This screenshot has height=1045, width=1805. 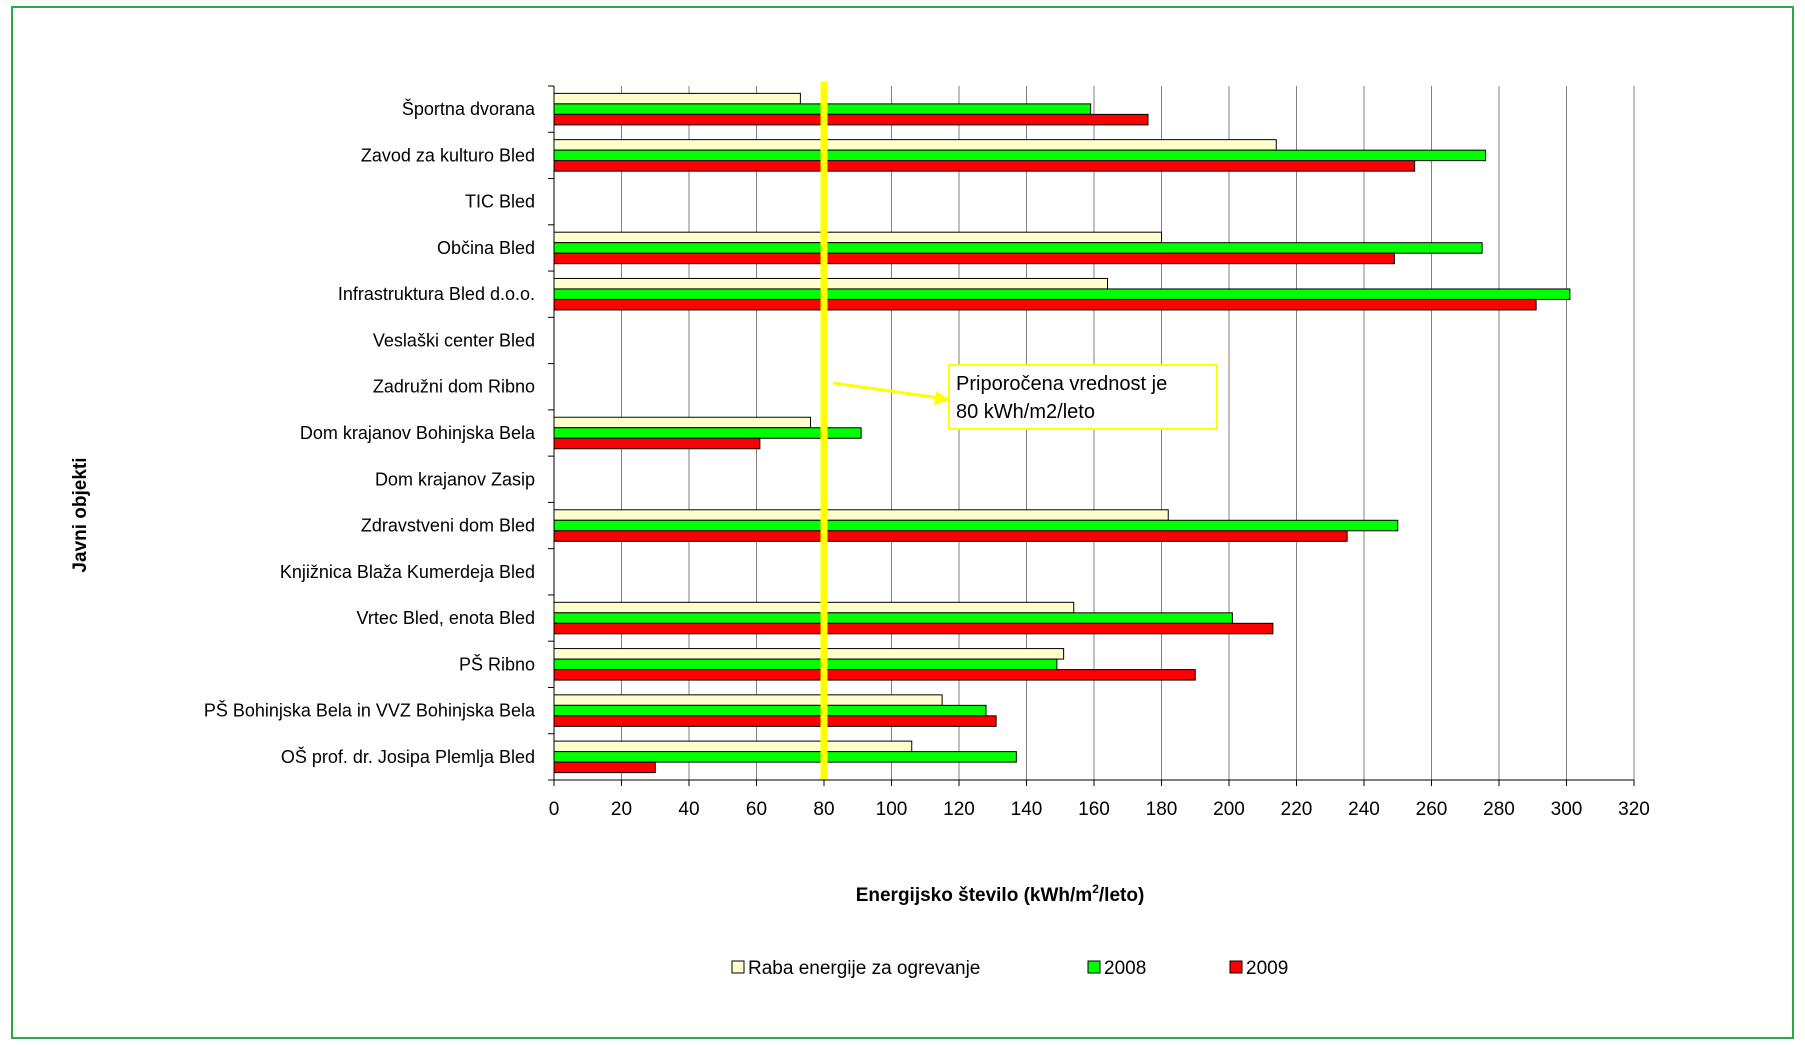 I want to click on annotation-arrow, so click(x=886, y=390).